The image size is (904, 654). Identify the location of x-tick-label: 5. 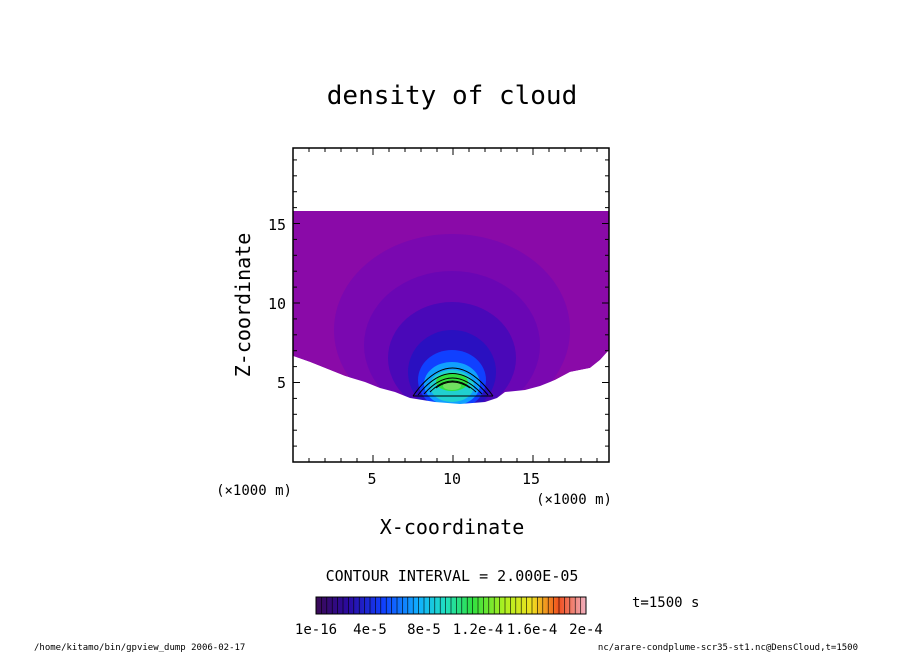
(371, 479).